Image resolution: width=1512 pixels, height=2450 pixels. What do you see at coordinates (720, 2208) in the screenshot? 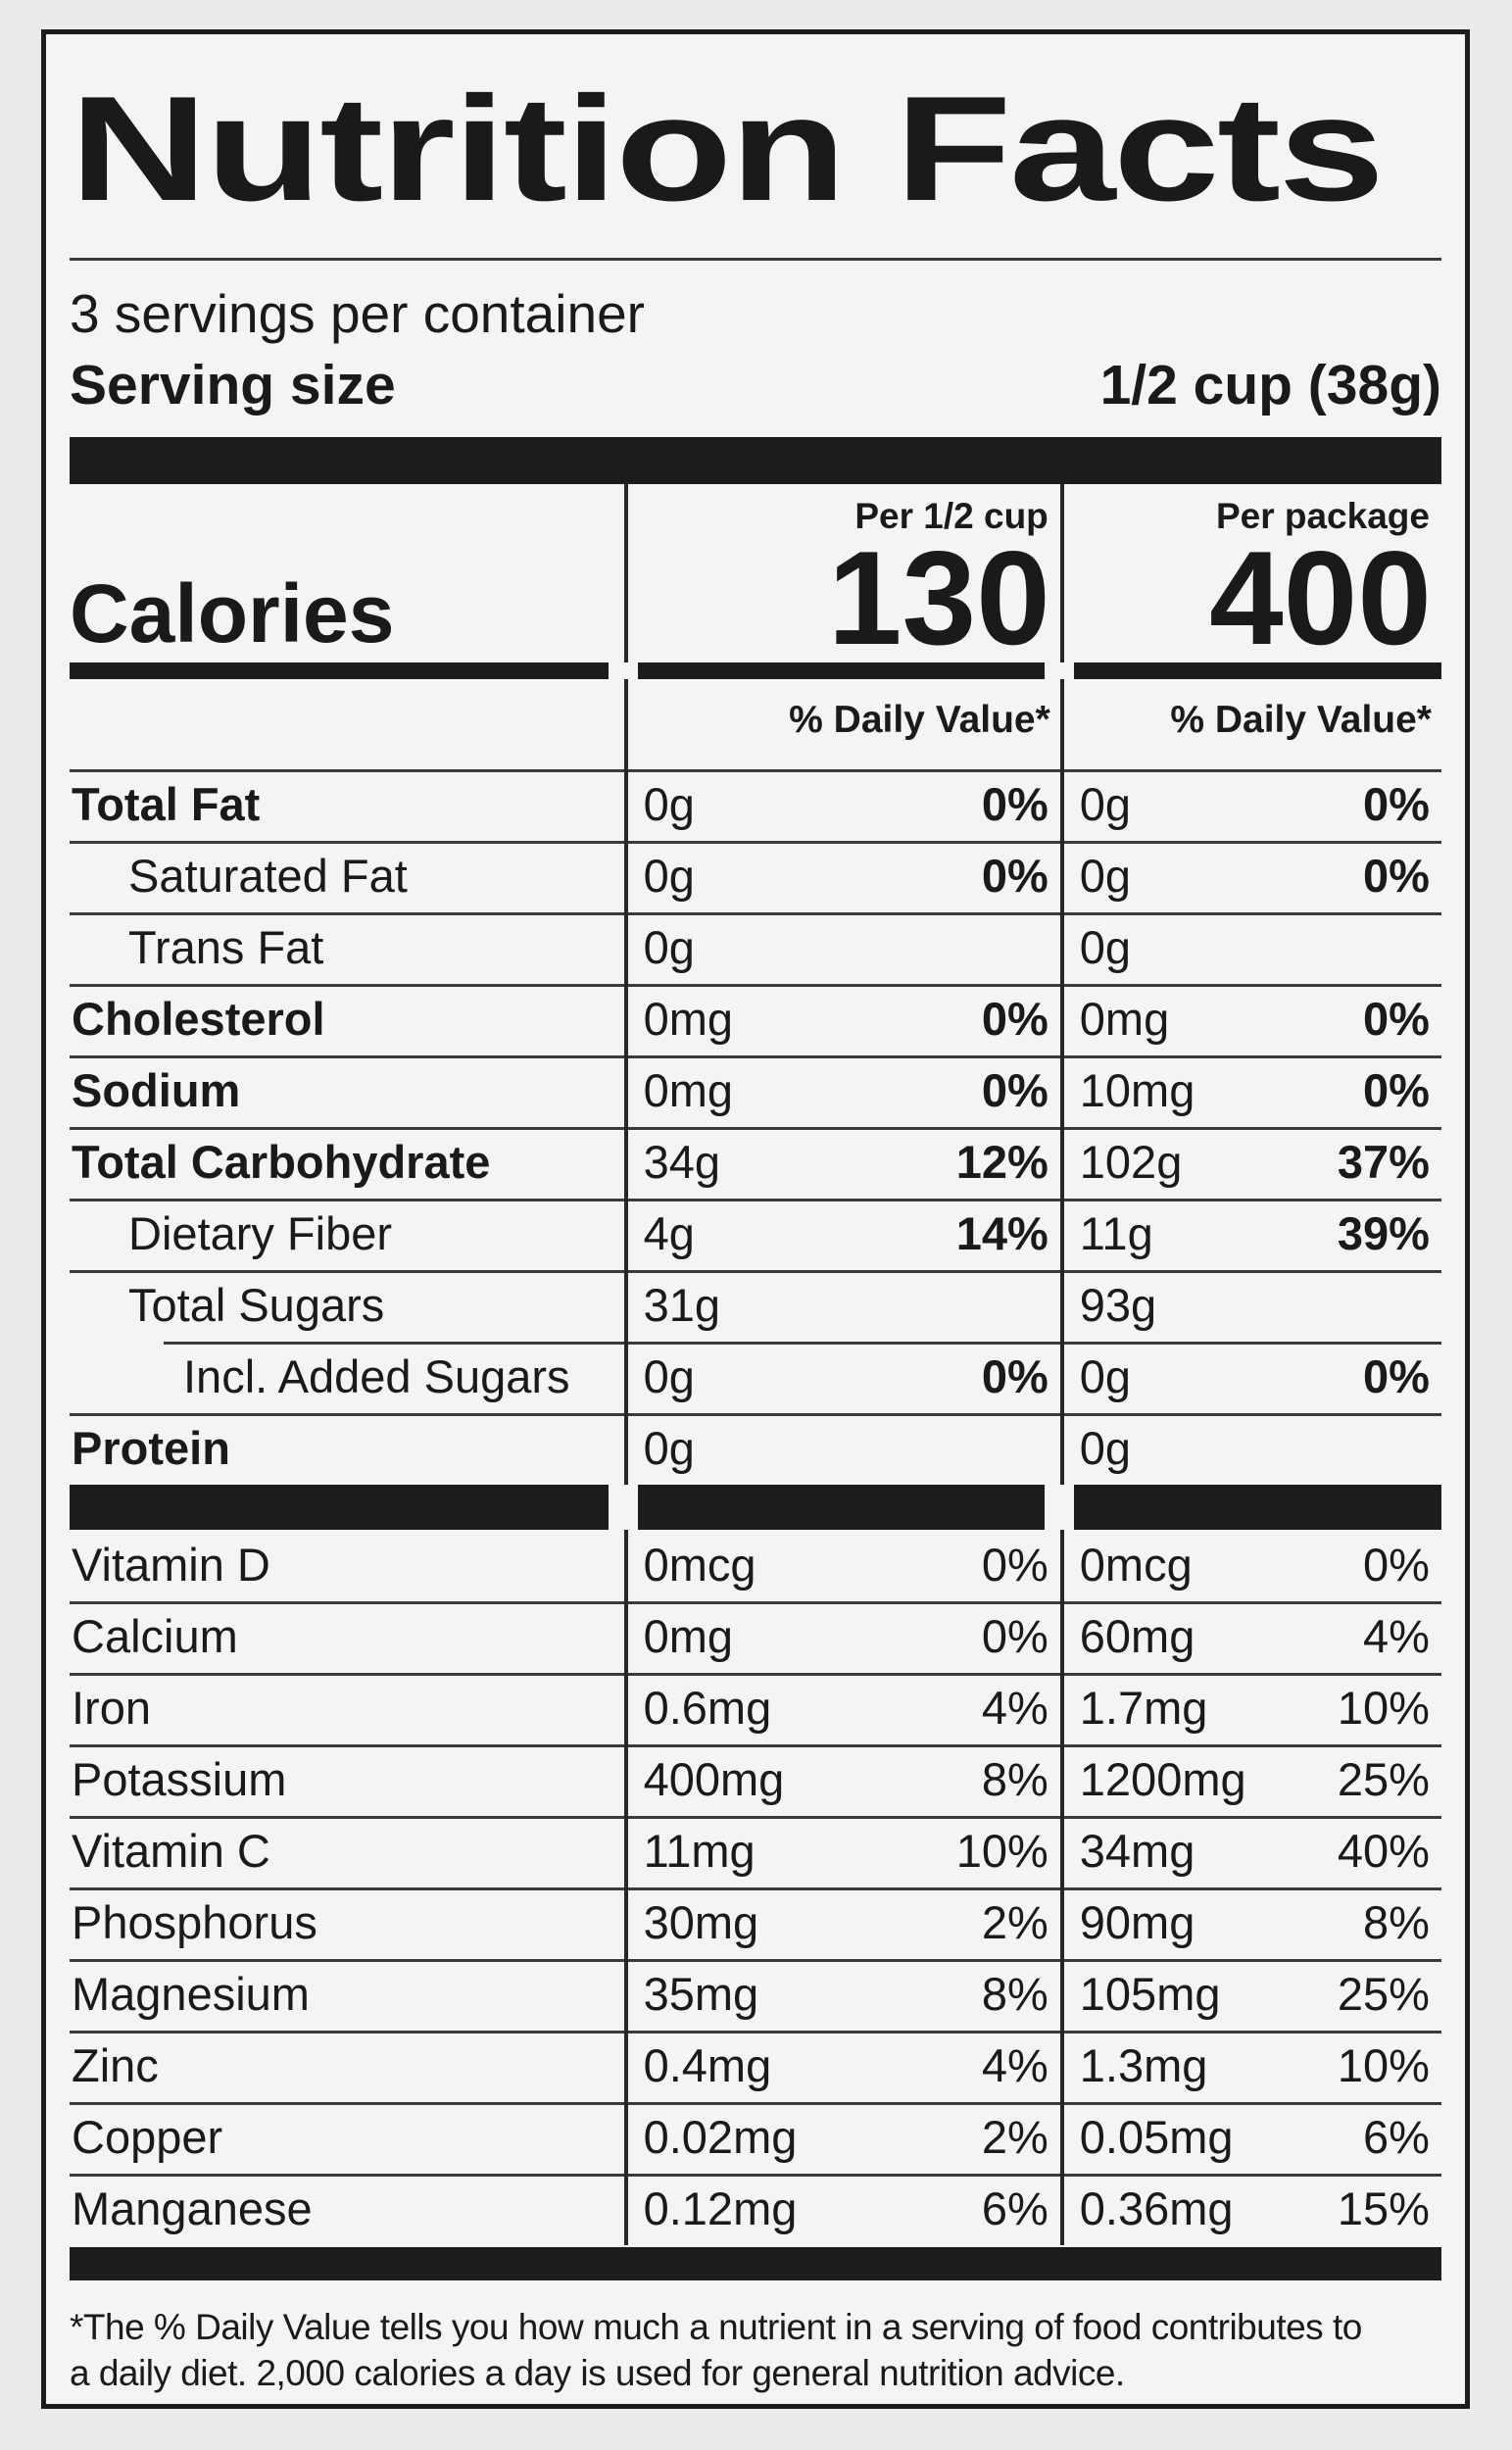
I see `per-serving-amount: 0.12mg` at bounding box center [720, 2208].